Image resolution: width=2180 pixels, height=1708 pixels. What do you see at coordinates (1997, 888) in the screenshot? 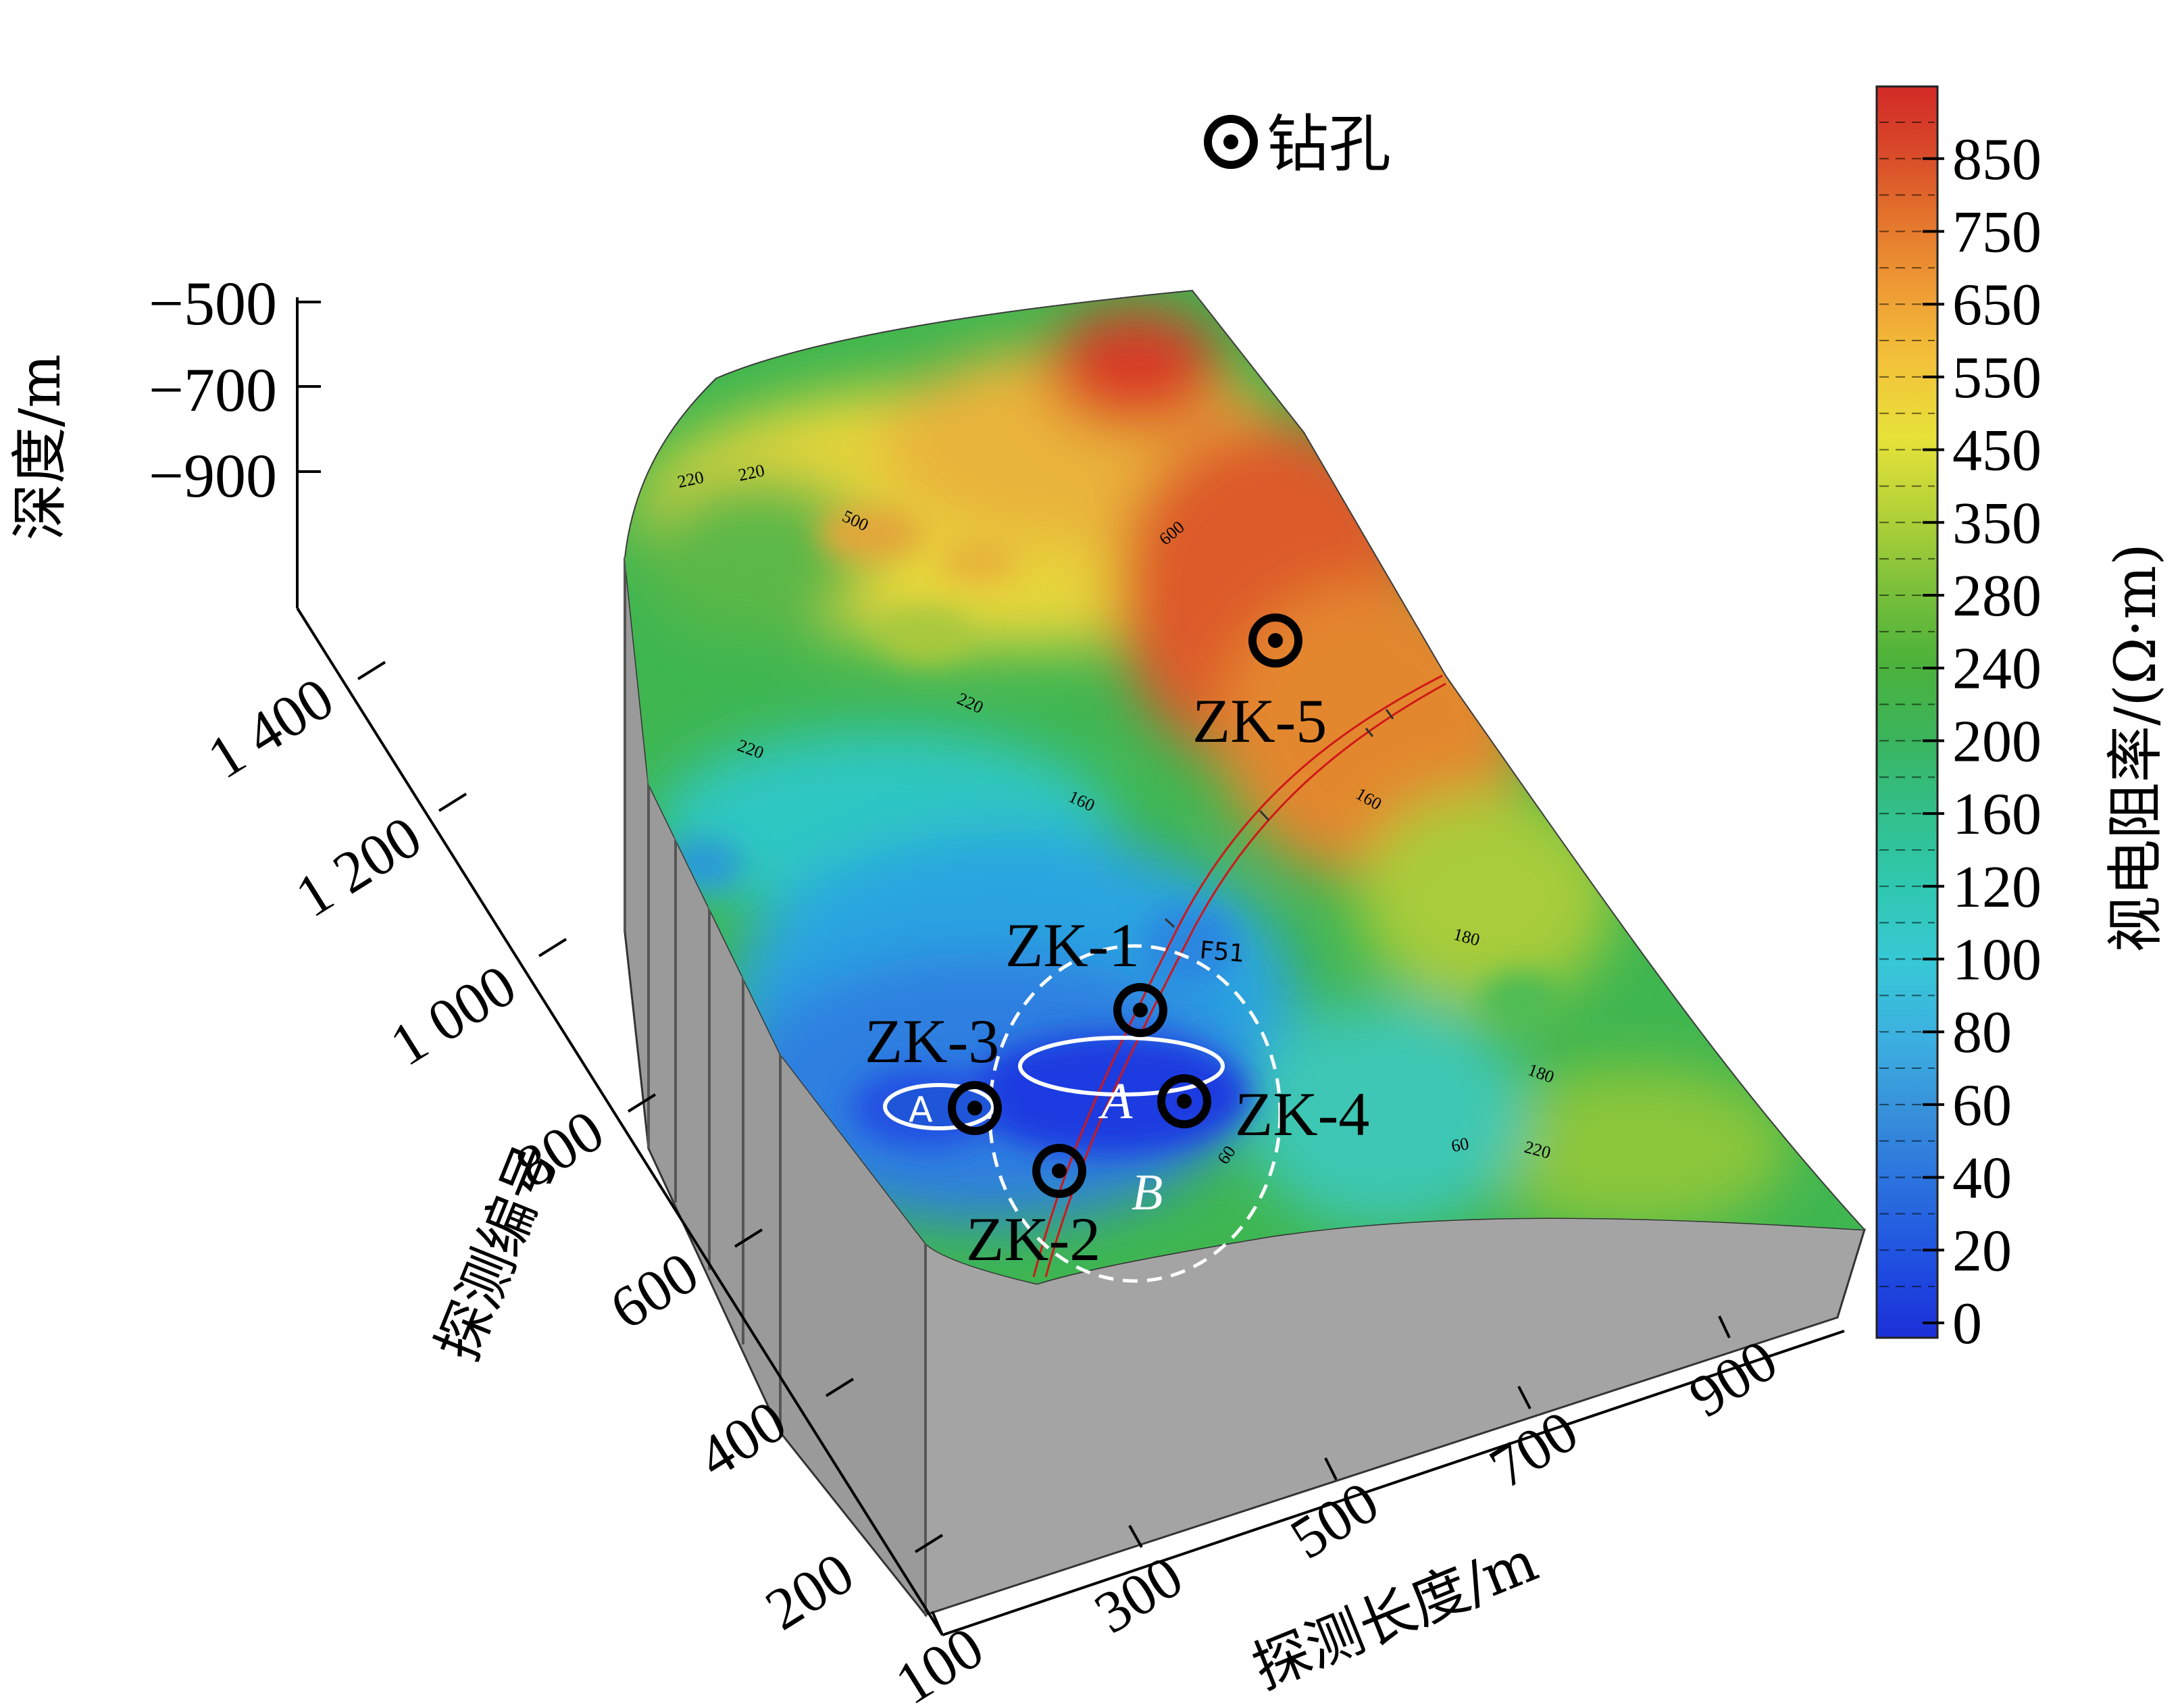
I see `colorbar-tick-label: 120` at bounding box center [1997, 888].